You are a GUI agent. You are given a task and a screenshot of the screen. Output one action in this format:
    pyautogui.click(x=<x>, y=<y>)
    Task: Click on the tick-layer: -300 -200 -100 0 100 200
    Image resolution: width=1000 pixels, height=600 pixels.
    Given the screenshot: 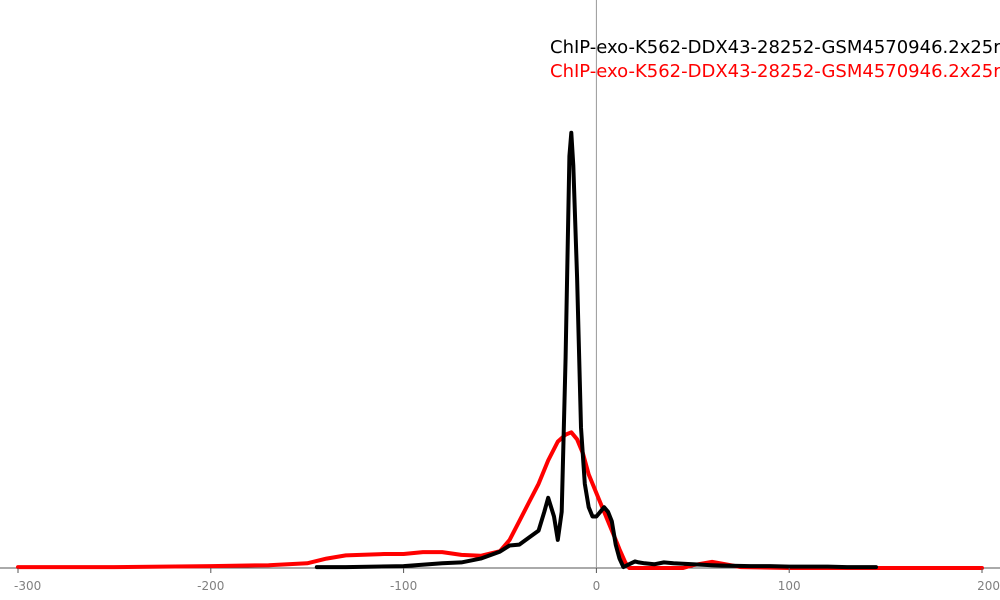 What is the action you would take?
    pyautogui.click(x=507, y=580)
    